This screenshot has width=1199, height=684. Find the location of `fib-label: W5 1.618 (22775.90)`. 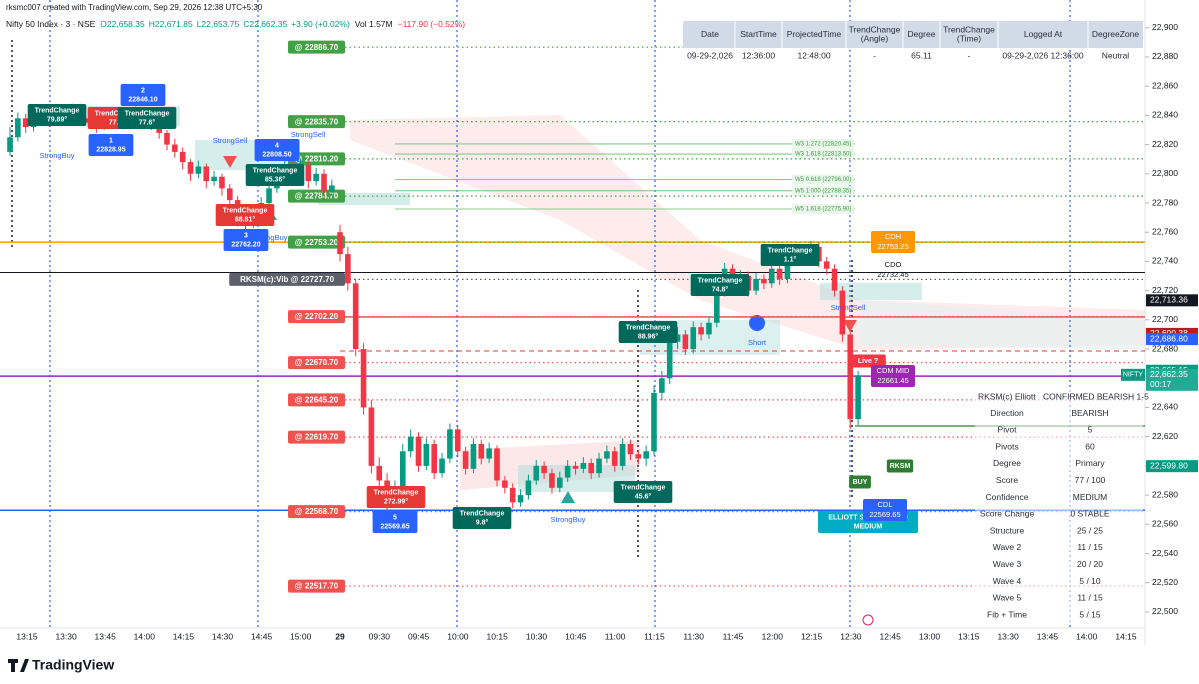

fib-label: W5 1.618 (22775.90) is located at coordinates (823, 210).